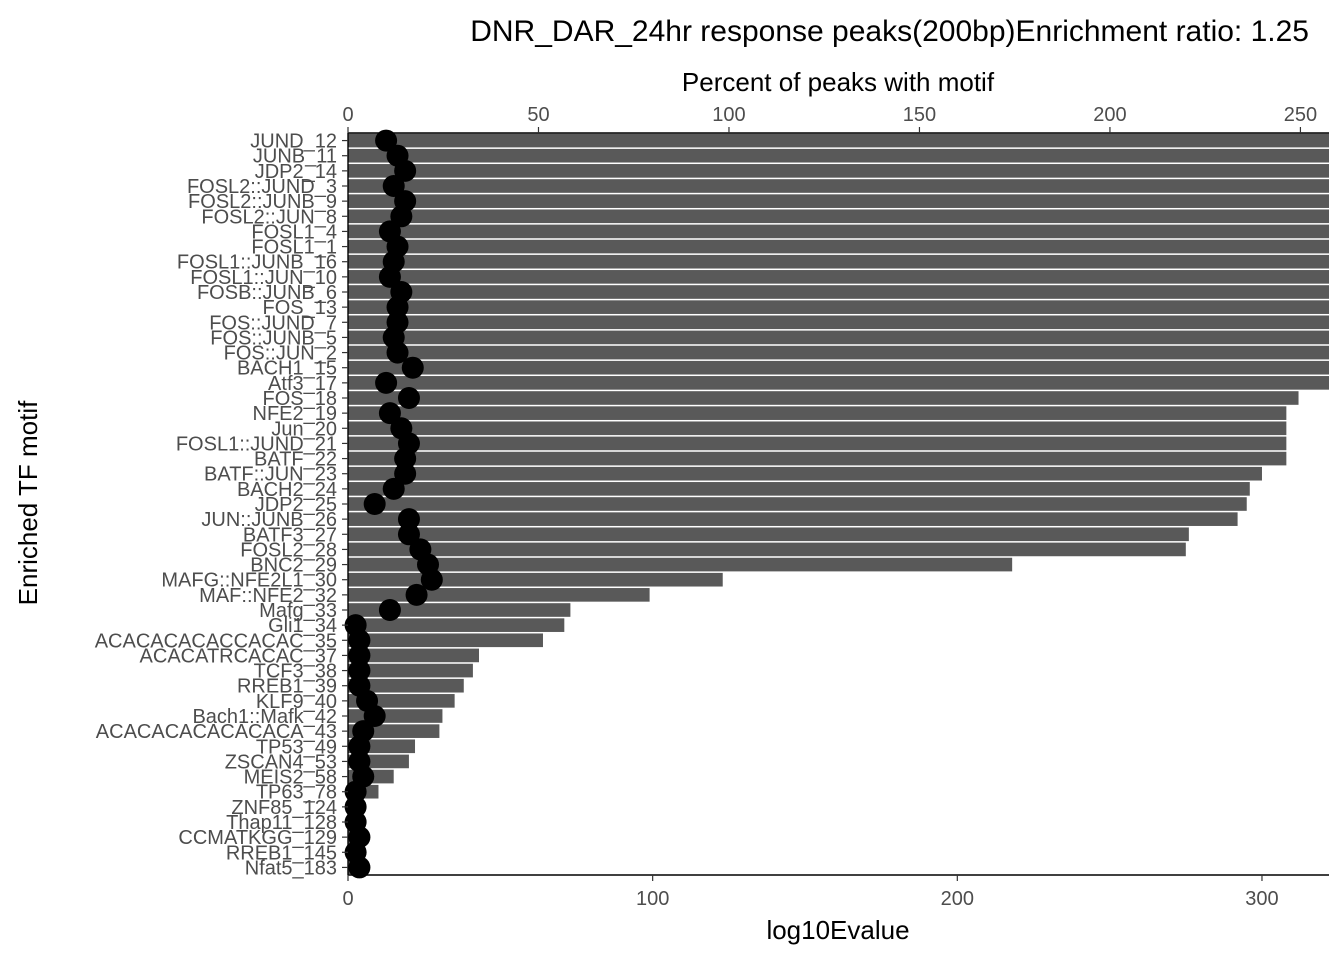 The image size is (1344, 960). I want to click on category-label: TCF3_38, so click(295, 672).